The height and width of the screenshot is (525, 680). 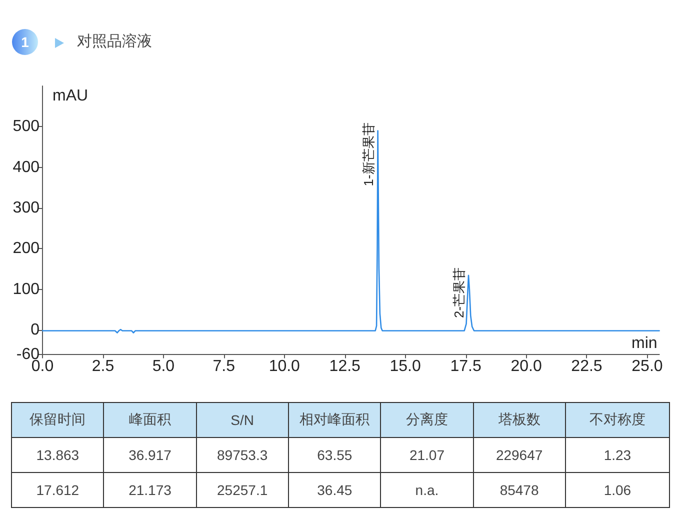 I want to click on x-axis-title: min, so click(x=645, y=343).